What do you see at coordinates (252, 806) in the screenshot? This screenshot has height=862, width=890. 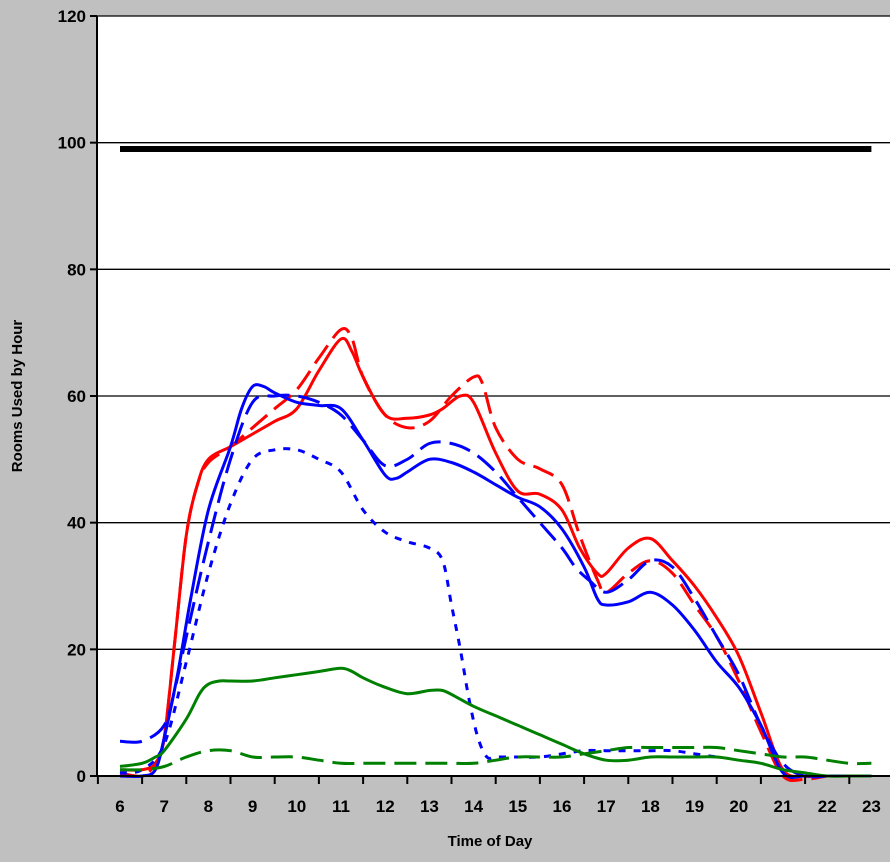 I see `x-tick-label: 9` at bounding box center [252, 806].